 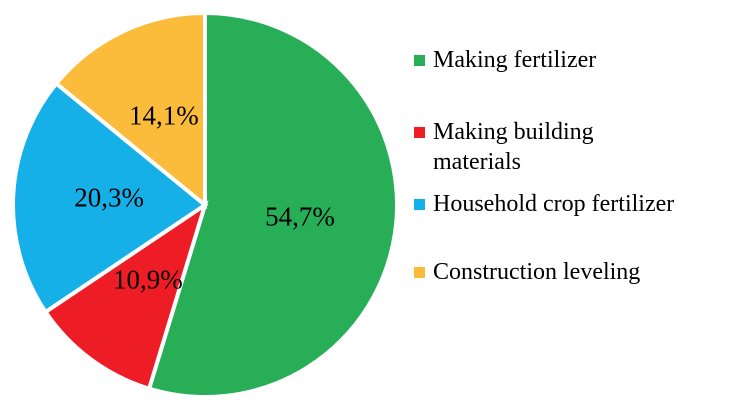 What do you see at coordinates (554, 204) in the screenshot?
I see `legend-label: Household crop fertilizer` at bounding box center [554, 204].